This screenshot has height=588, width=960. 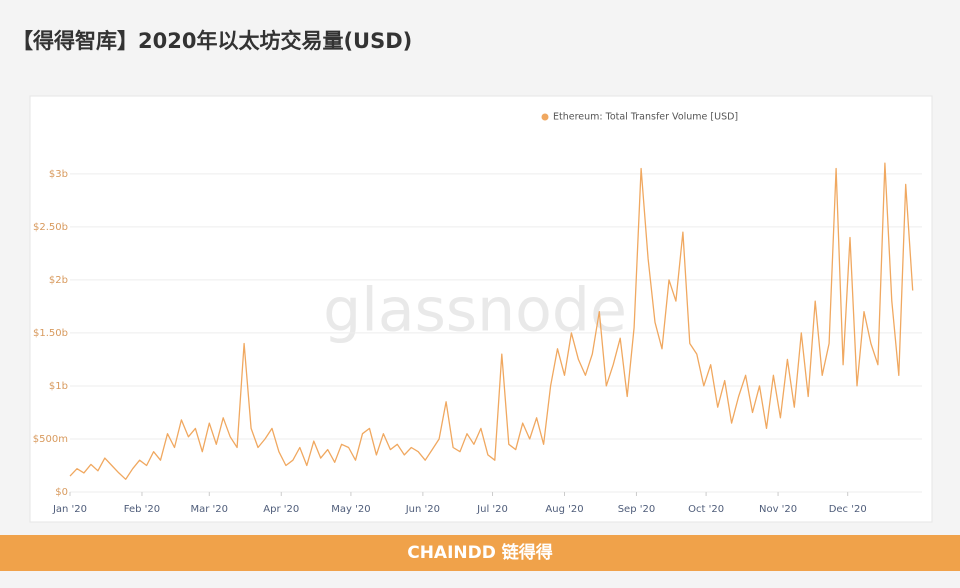 What do you see at coordinates (281, 509) in the screenshot?
I see `x-tick-label: Apr '20` at bounding box center [281, 509].